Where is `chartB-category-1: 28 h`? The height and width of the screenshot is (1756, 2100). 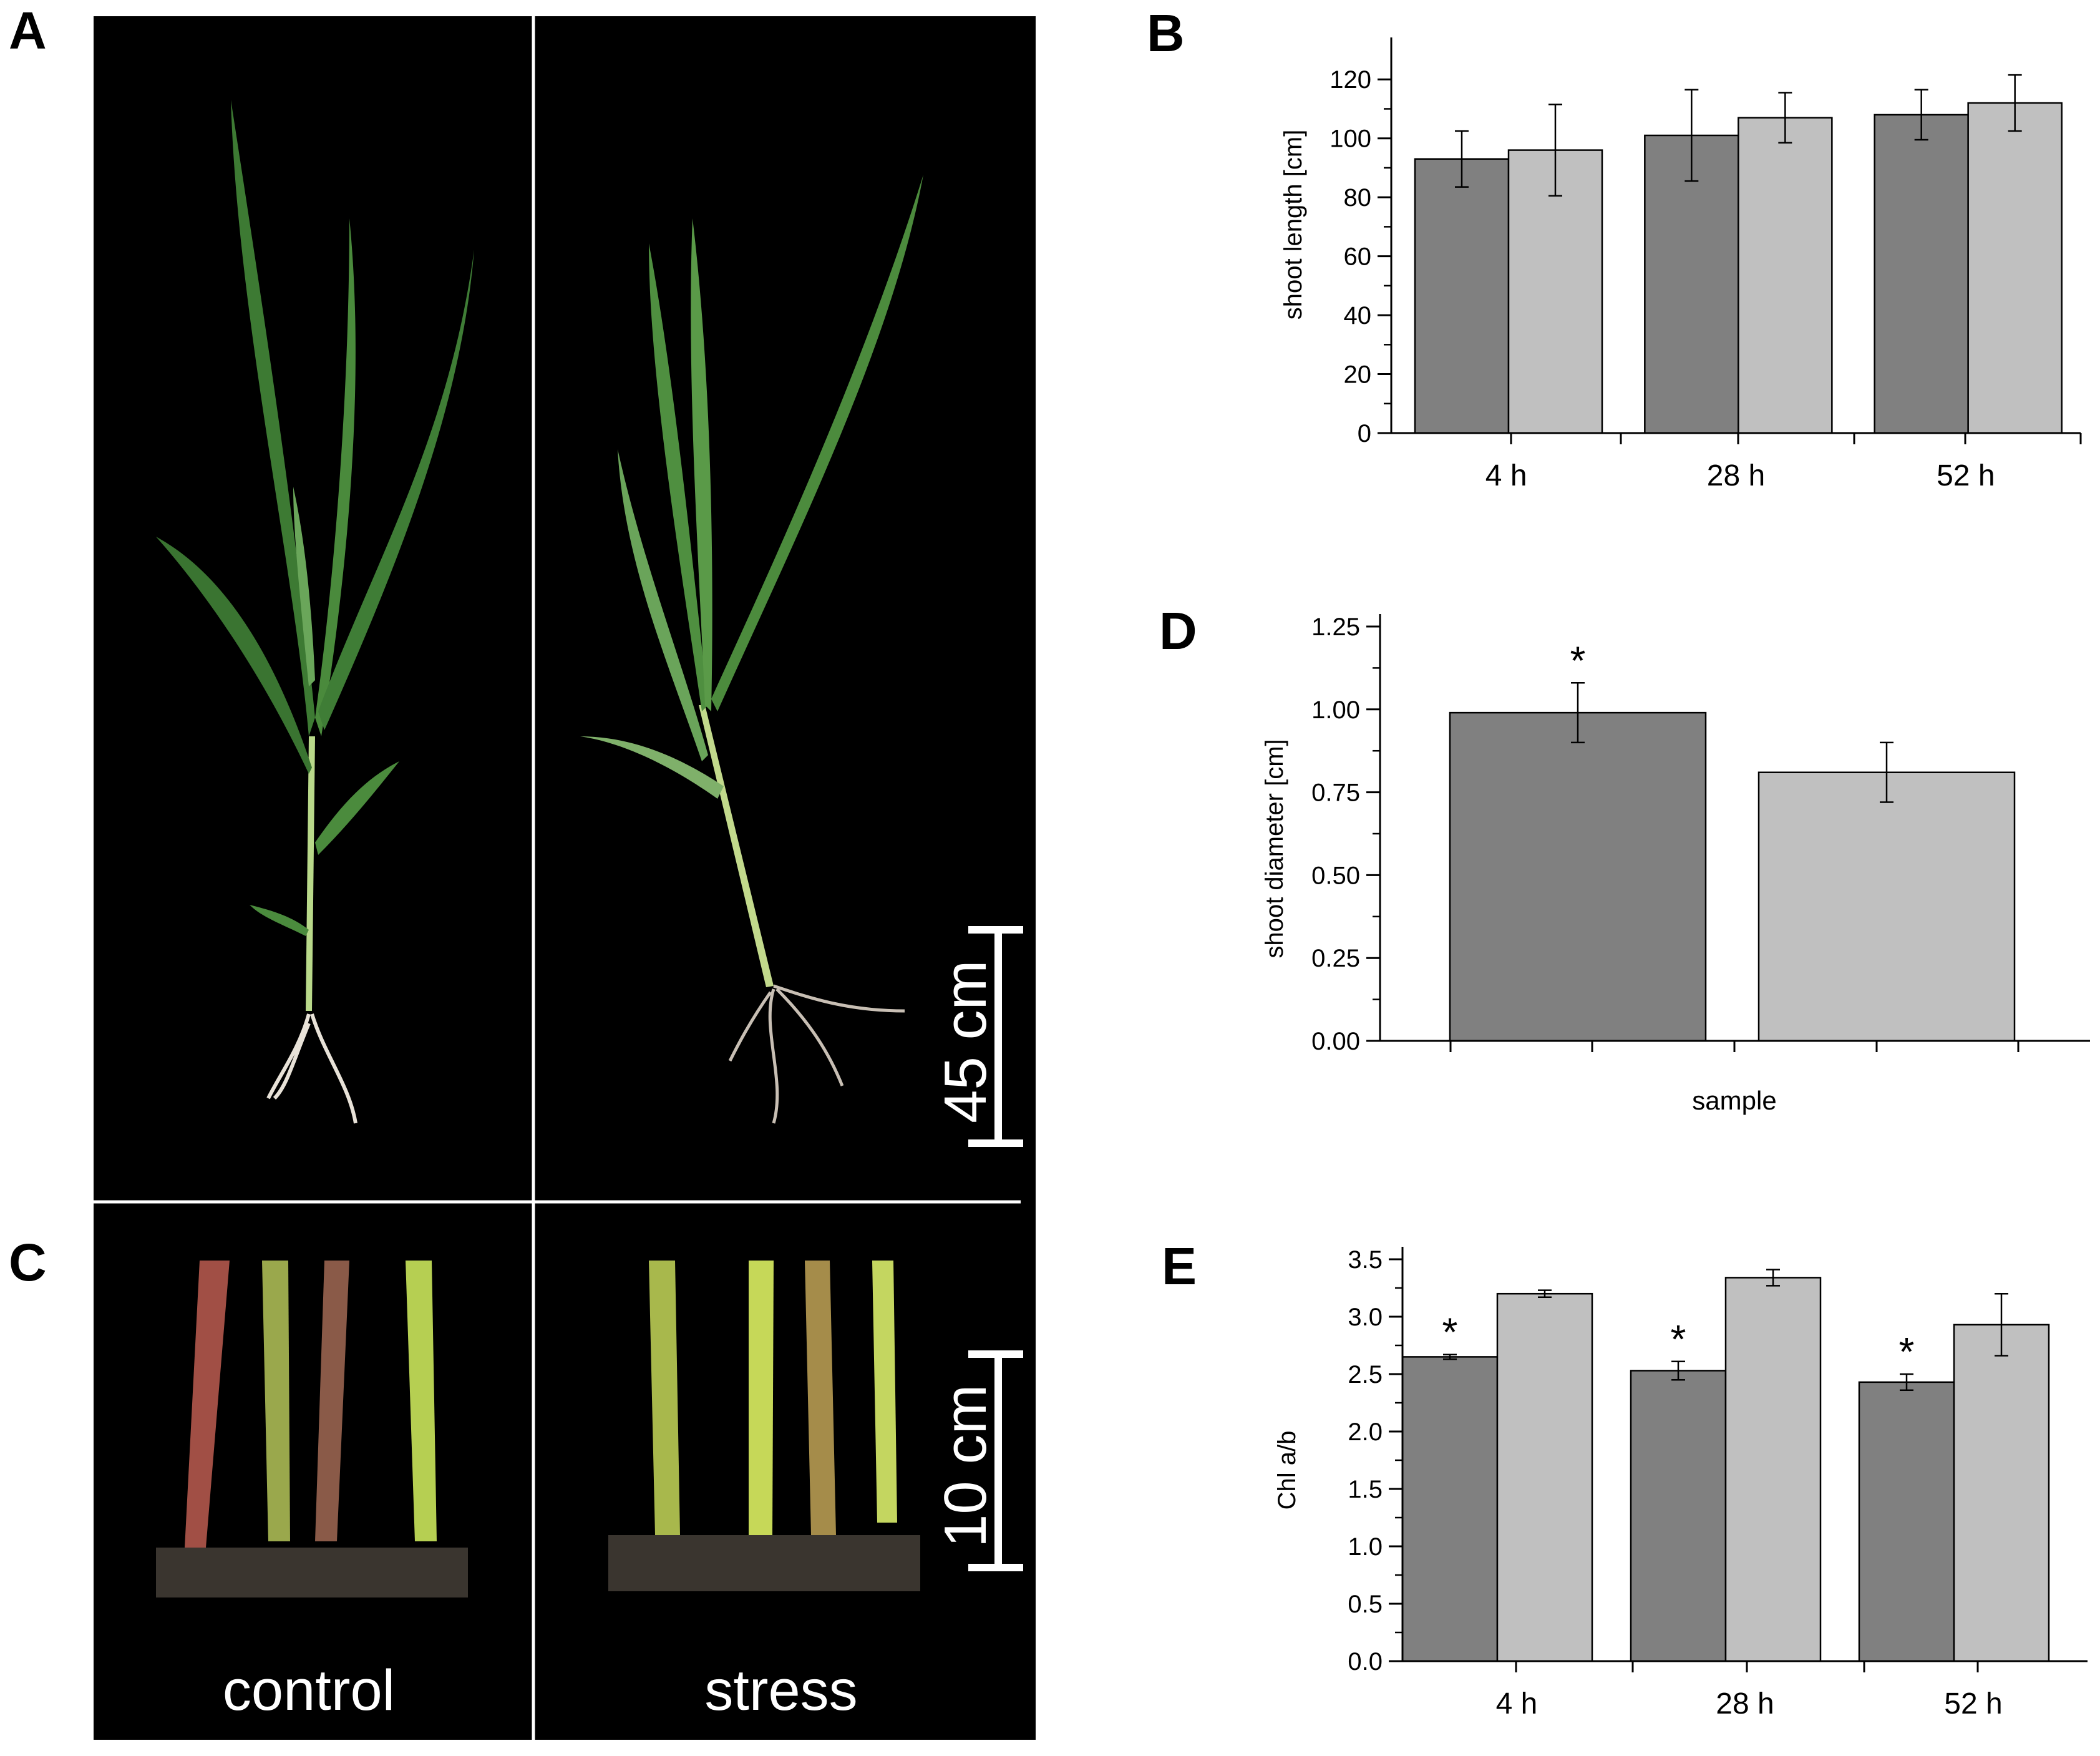 chartB-category-1: 28 h is located at coordinates (1736, 476).